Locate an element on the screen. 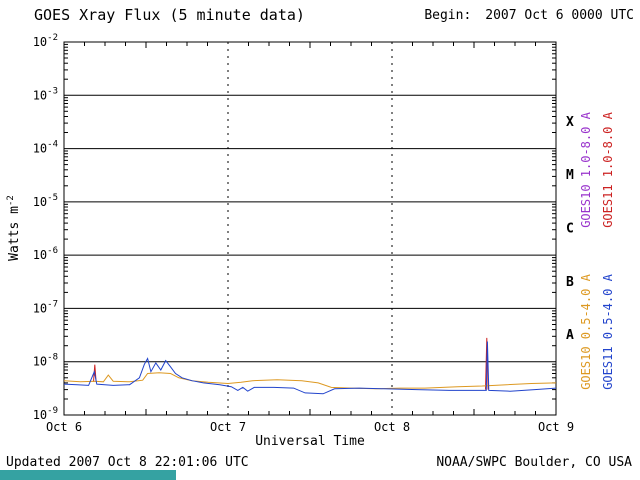 The width and height of the screenshot is (640, 480). source-credit: NOAA/SWPC Boulder, CO USA is located at coordinates (534, 462).